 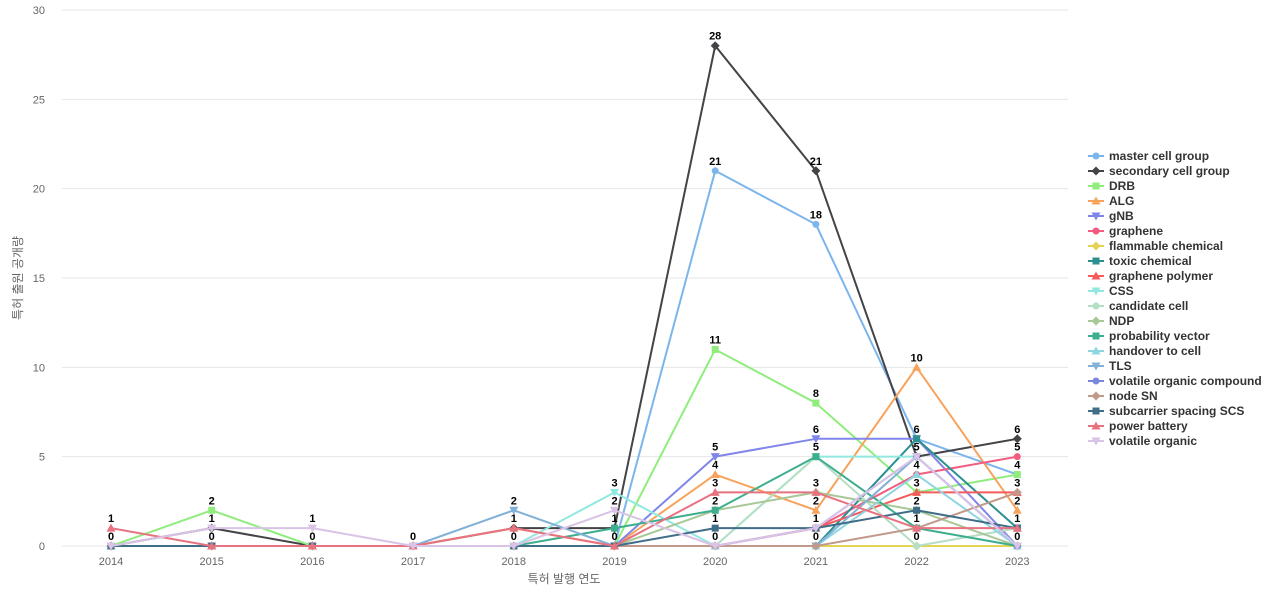 I want to click on series-power-battery, so click(x=564, y=518).